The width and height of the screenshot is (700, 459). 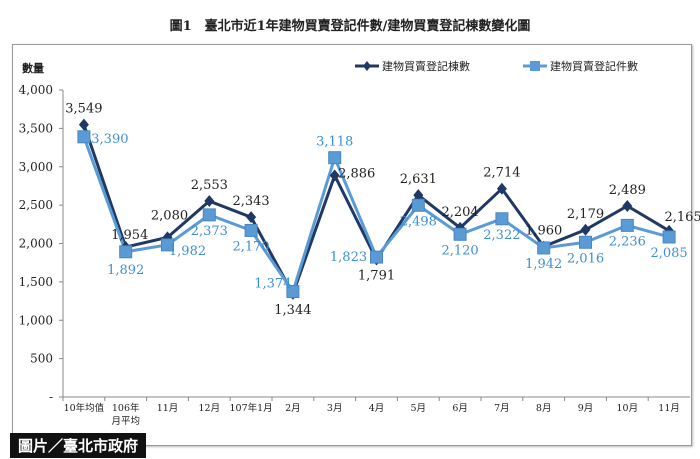 What do you see at coordinates (83, 109) in the screenshot?
I see `data-label: 3,549` at bounding box center [83, 109].